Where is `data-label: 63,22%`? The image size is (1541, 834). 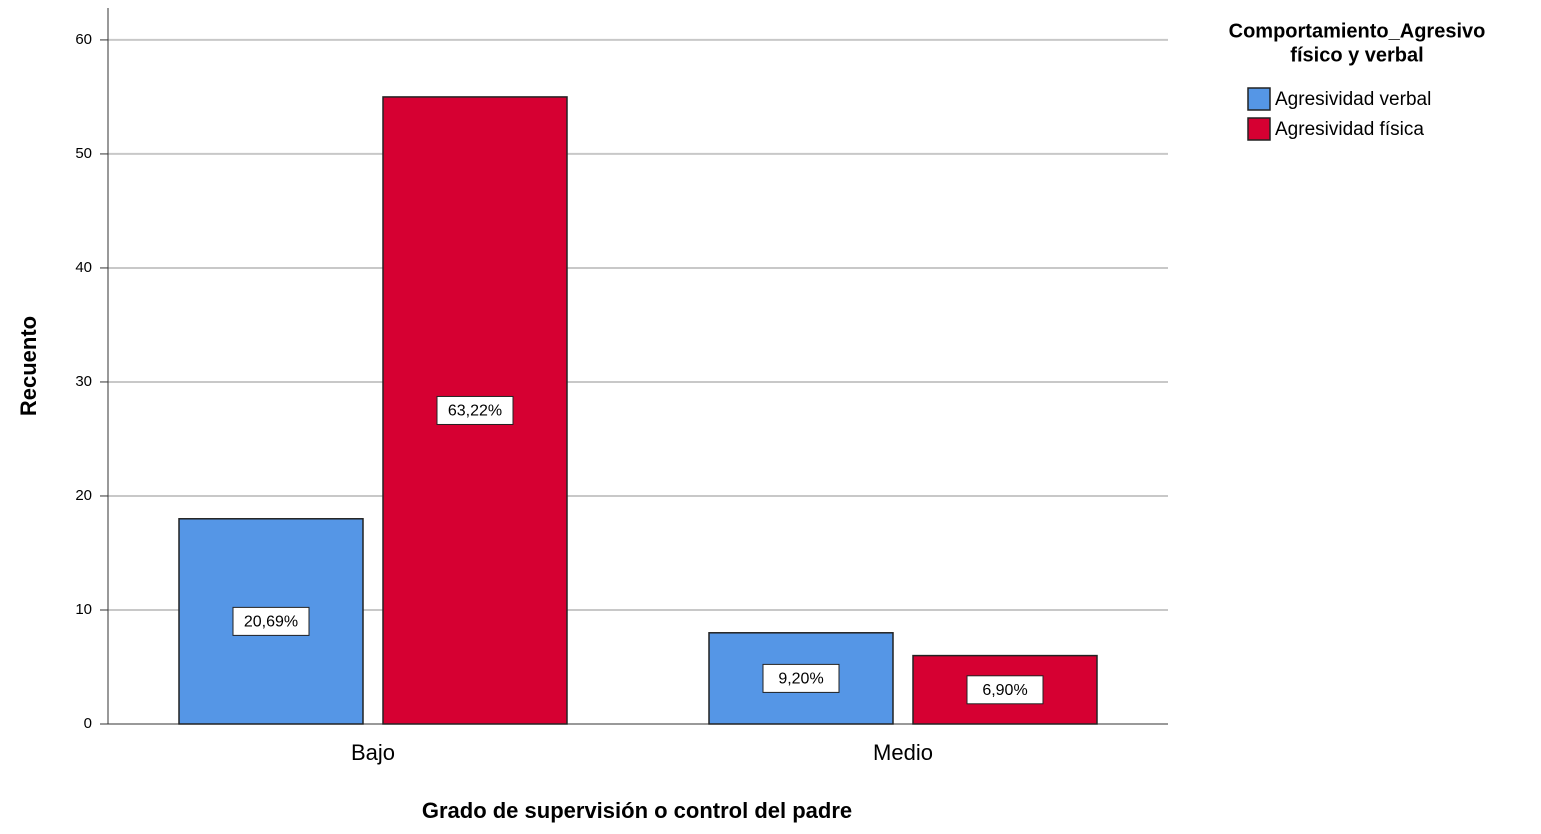
data-label: 63,22% is located at coordinates (475, 411).